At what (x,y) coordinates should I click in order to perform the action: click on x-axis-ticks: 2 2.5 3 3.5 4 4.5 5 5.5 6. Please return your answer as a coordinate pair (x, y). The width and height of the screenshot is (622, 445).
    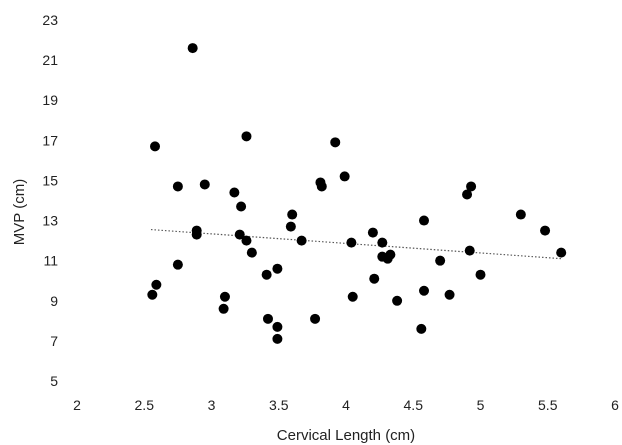
    Looking at the image, I should click on (346, 405).